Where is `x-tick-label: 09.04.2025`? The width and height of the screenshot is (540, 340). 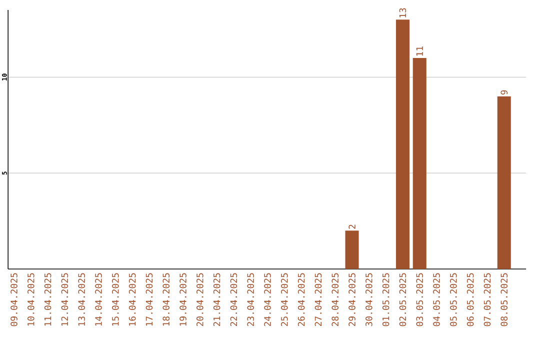 x-tick-label: 09.04.2025 is located at coordinates (14, 299).